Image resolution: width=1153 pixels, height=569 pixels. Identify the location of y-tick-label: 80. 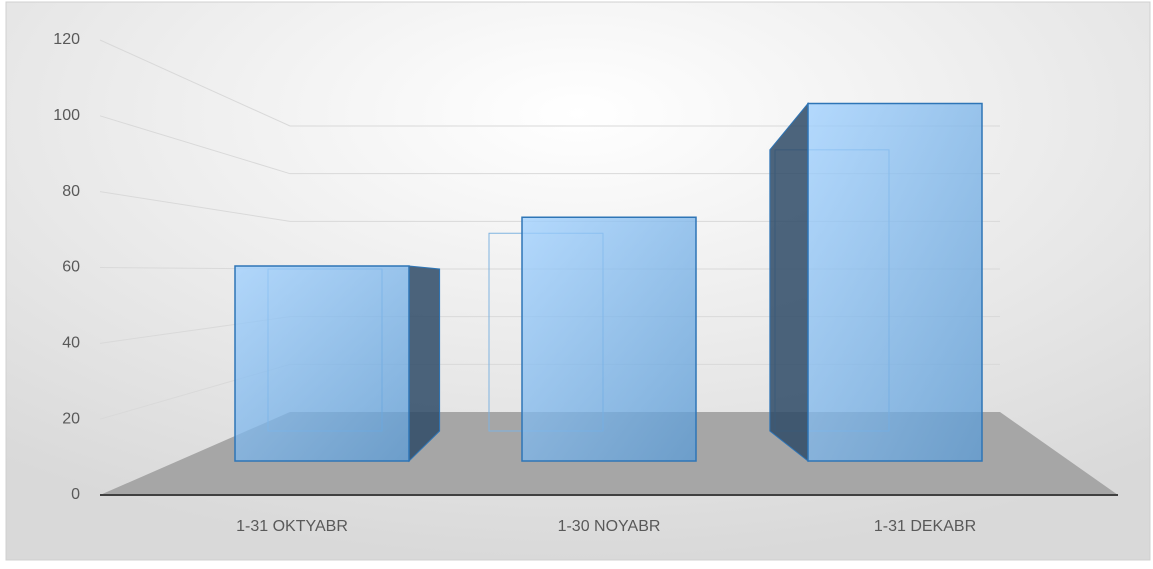
(71, 191).